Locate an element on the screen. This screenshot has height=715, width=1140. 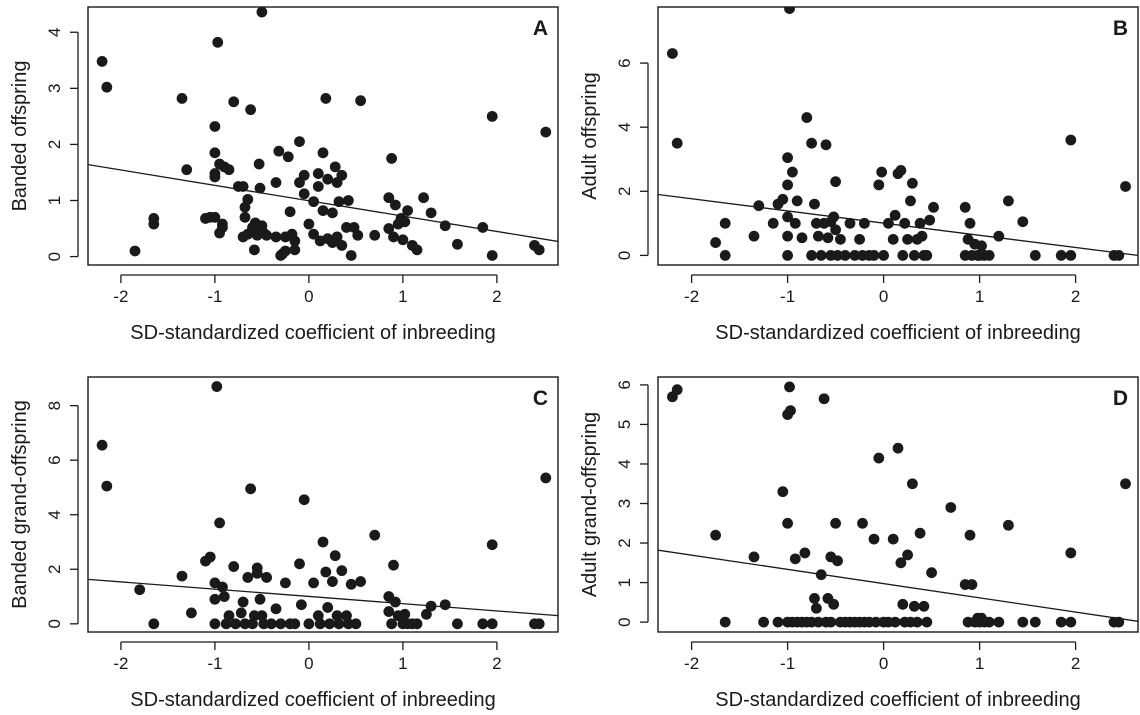
y-tick-label: 6 is located at coordinates (624, 62).